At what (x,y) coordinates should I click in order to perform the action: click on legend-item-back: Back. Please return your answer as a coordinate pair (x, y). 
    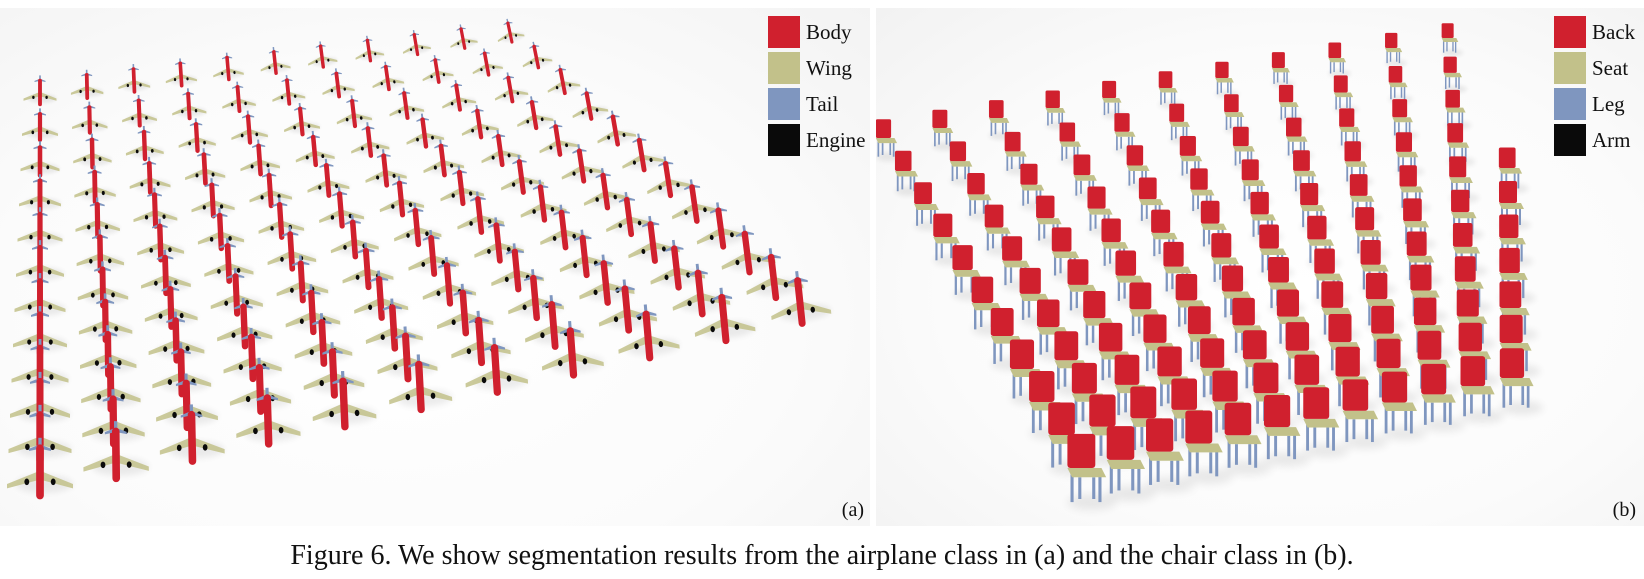
    Looking at the image, I should click on (1594, 32).